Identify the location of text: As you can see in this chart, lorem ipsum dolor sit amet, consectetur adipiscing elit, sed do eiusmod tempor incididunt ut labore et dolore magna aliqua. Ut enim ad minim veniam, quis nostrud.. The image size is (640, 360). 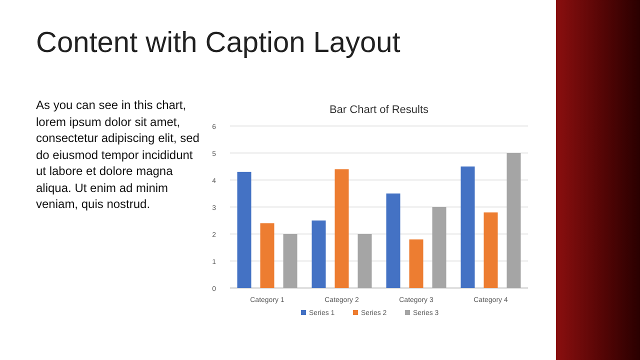
(118, 154).